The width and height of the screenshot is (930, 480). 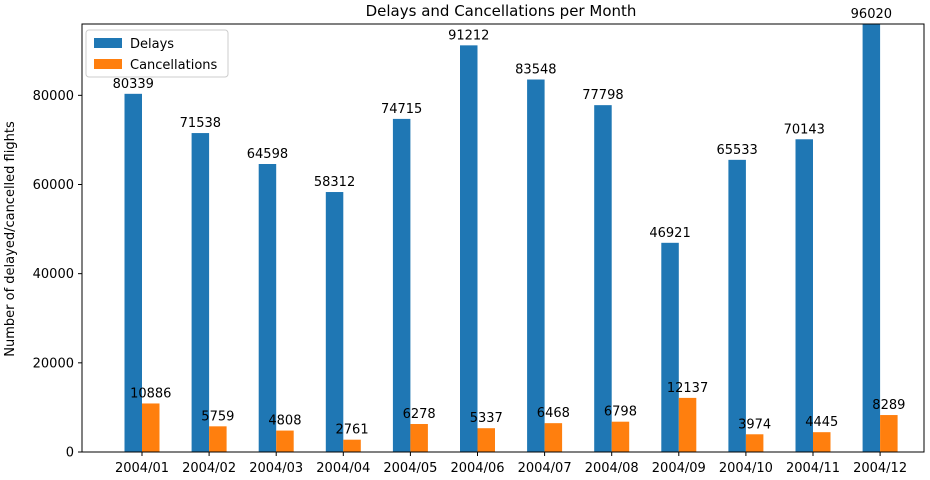 What do you see at coordinates (284, 421) in the screenshot?
I see `data-label-cancellations-2004-03: 4808` at bounding box center [284, 421].